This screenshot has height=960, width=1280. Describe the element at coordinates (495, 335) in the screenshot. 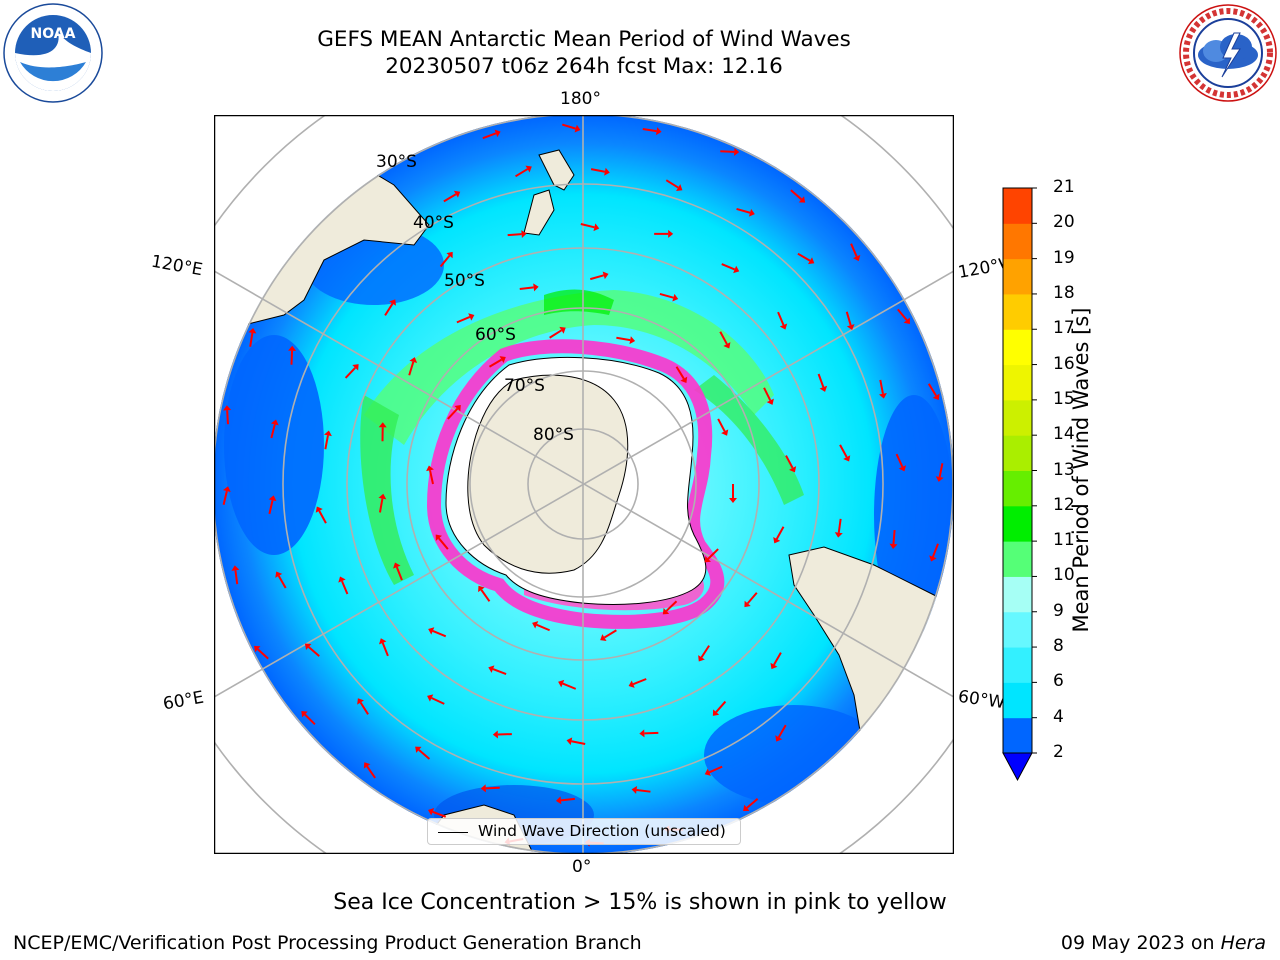

I see `lat-label-60s: 60°S` at that location.